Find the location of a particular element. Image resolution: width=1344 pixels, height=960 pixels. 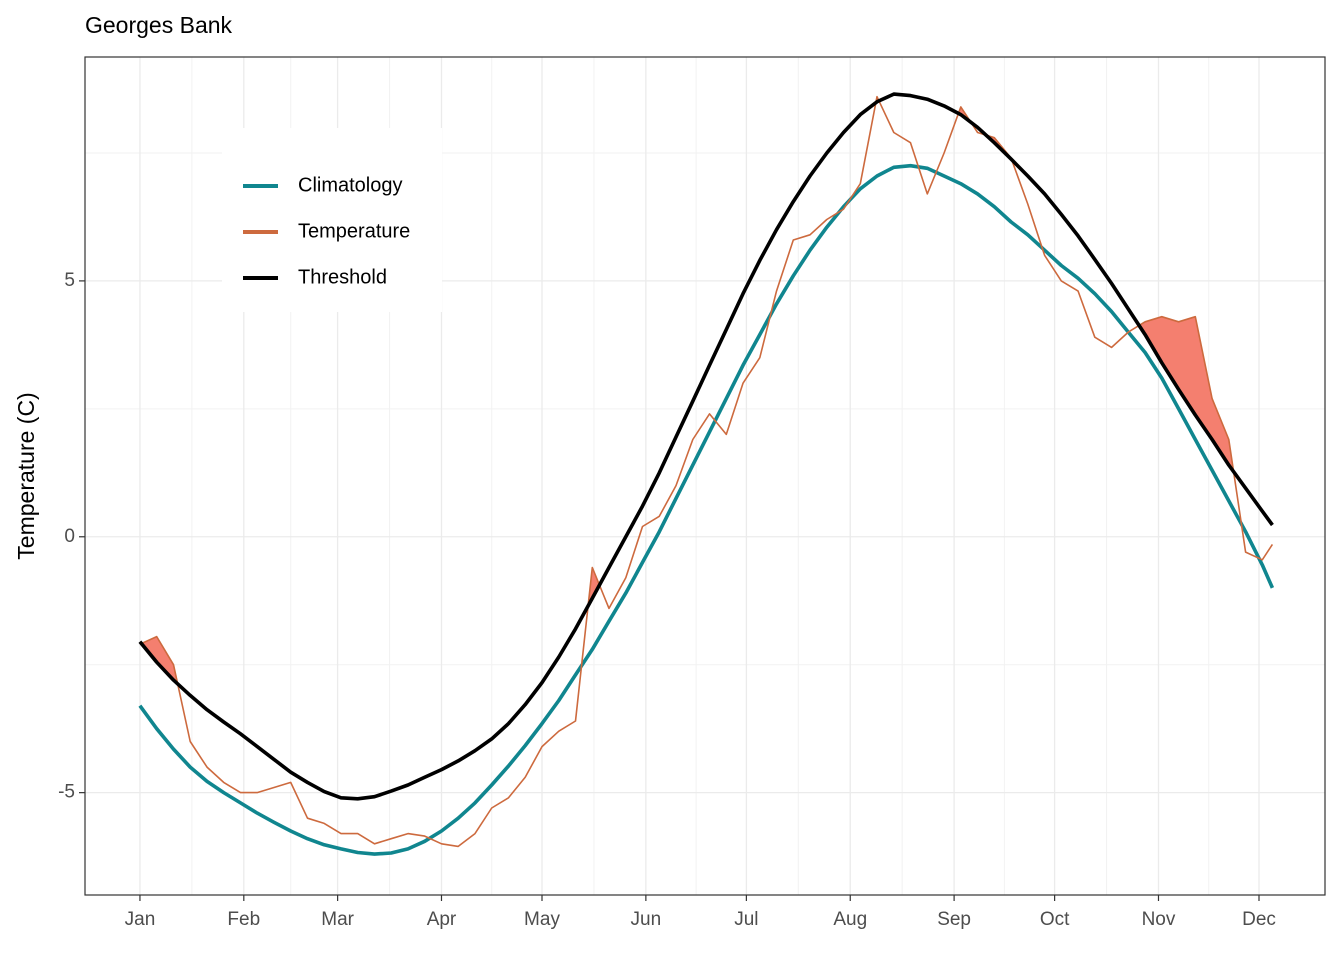

x-tick-label: Feb is located at coordinates (243, 919).